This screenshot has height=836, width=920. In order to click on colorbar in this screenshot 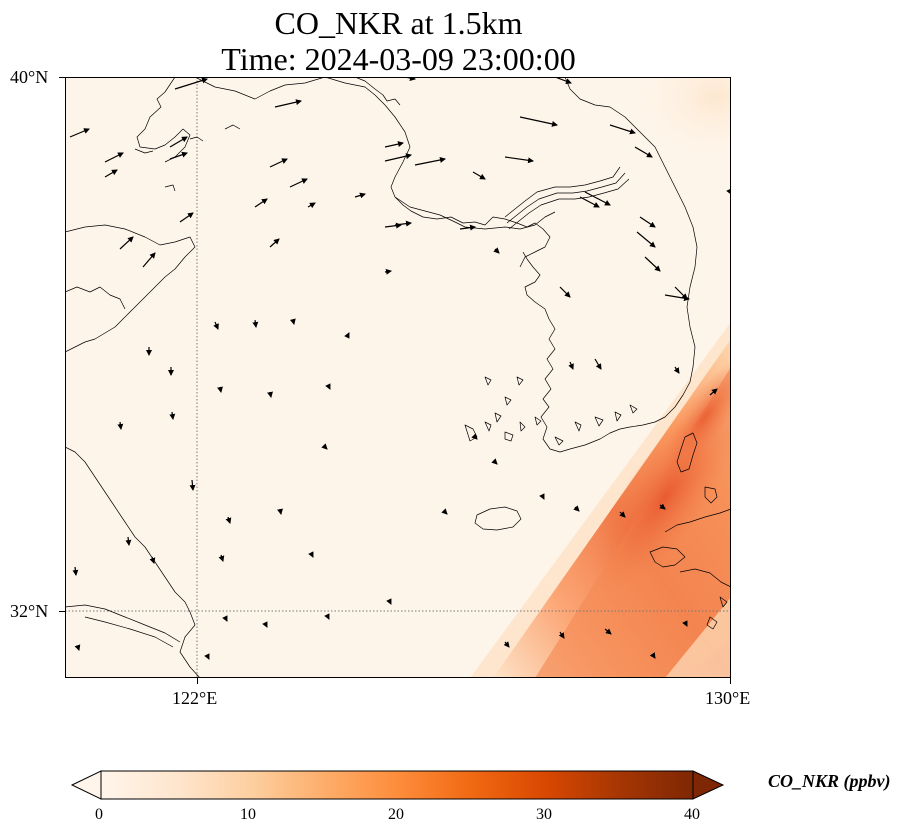, I will do `click(398, 785)`.